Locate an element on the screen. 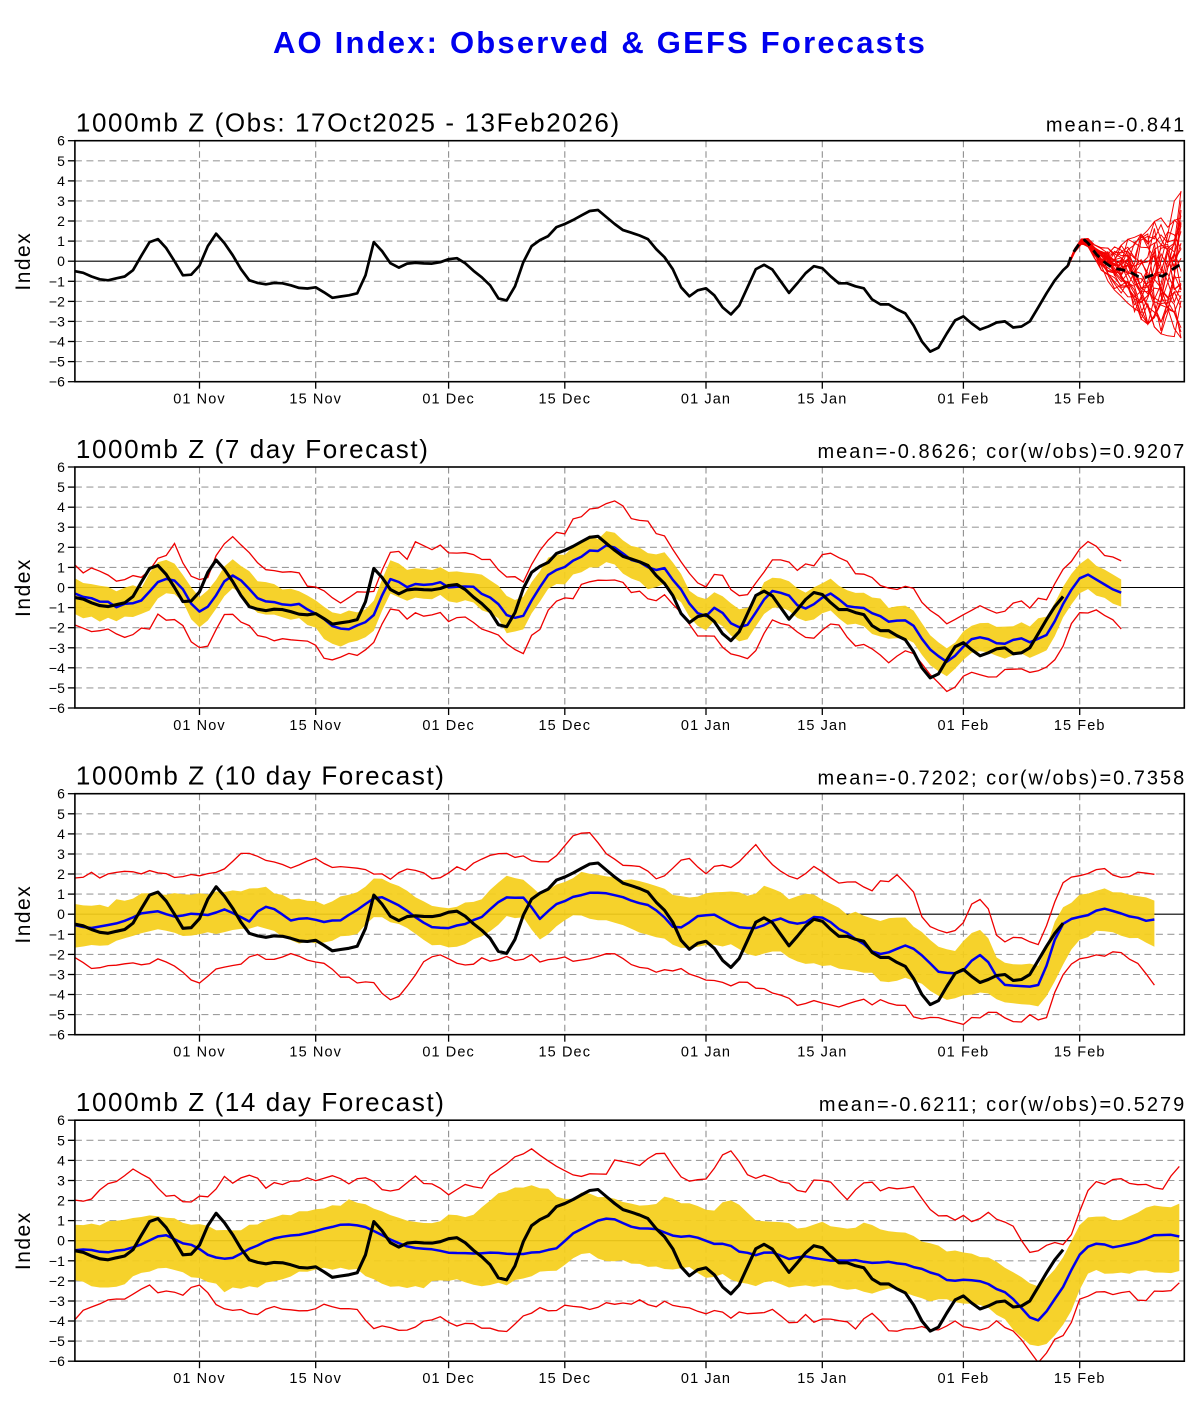  svg-text:mean=-0.6211; cor(w/obs)=0.527: mean=-0.6211; cor(w/obs)=0.5279 is located at coordinates (1002, 1105).